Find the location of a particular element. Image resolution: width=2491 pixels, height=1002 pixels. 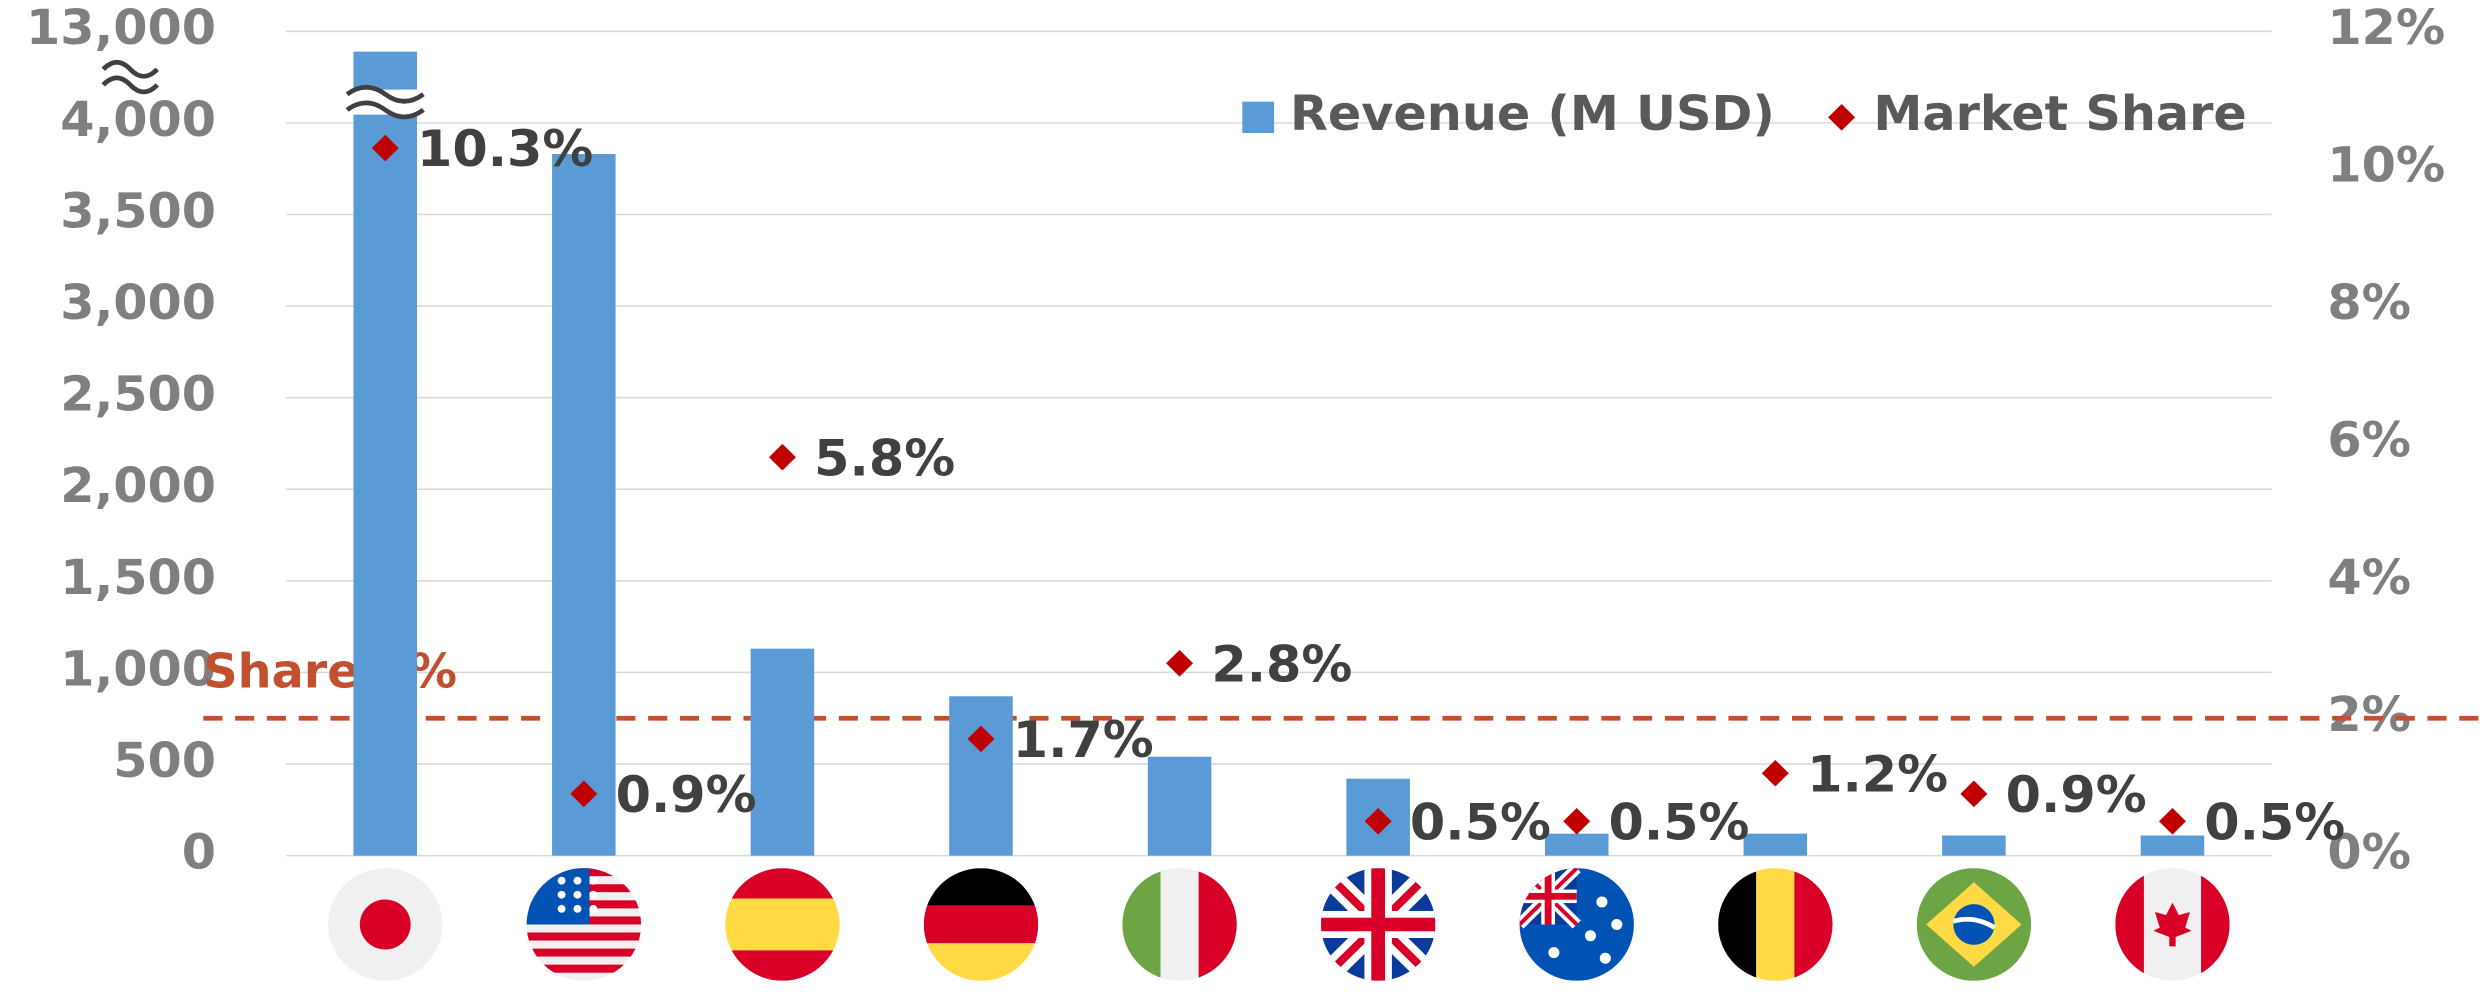

data-label: 1.7% is located at coordinates (1083, 739).